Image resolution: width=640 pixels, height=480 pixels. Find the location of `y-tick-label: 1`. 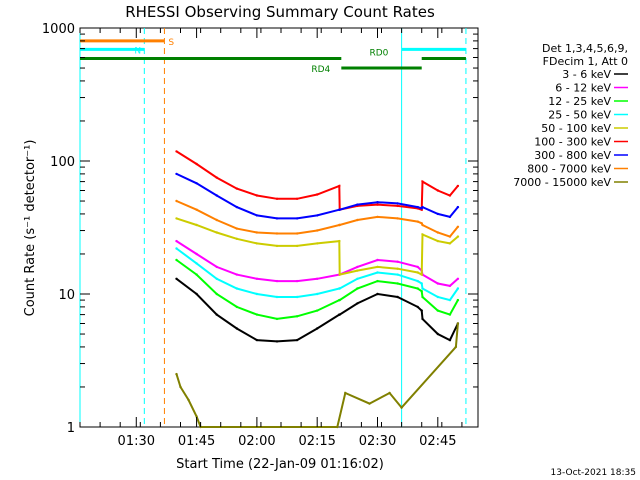

y-tick-label: 1 is located at coordinates (71, 428).